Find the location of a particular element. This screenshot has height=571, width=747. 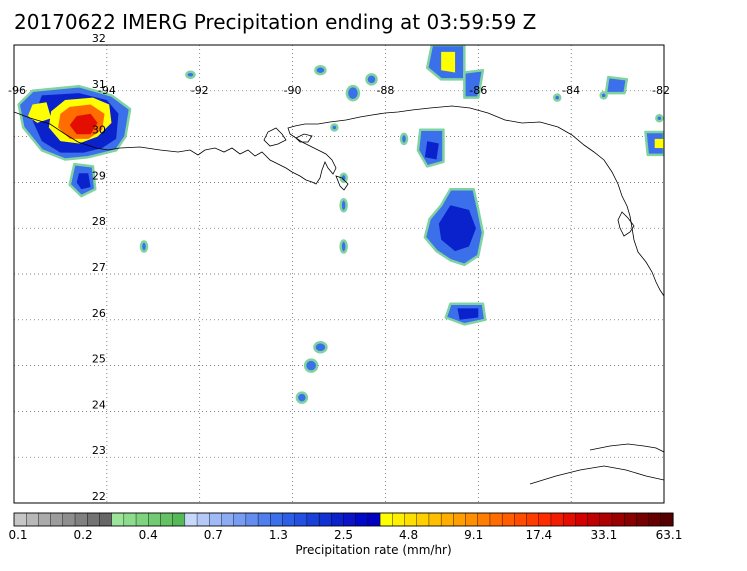

latitude-label: 26 is located at coordinates (99, 313).